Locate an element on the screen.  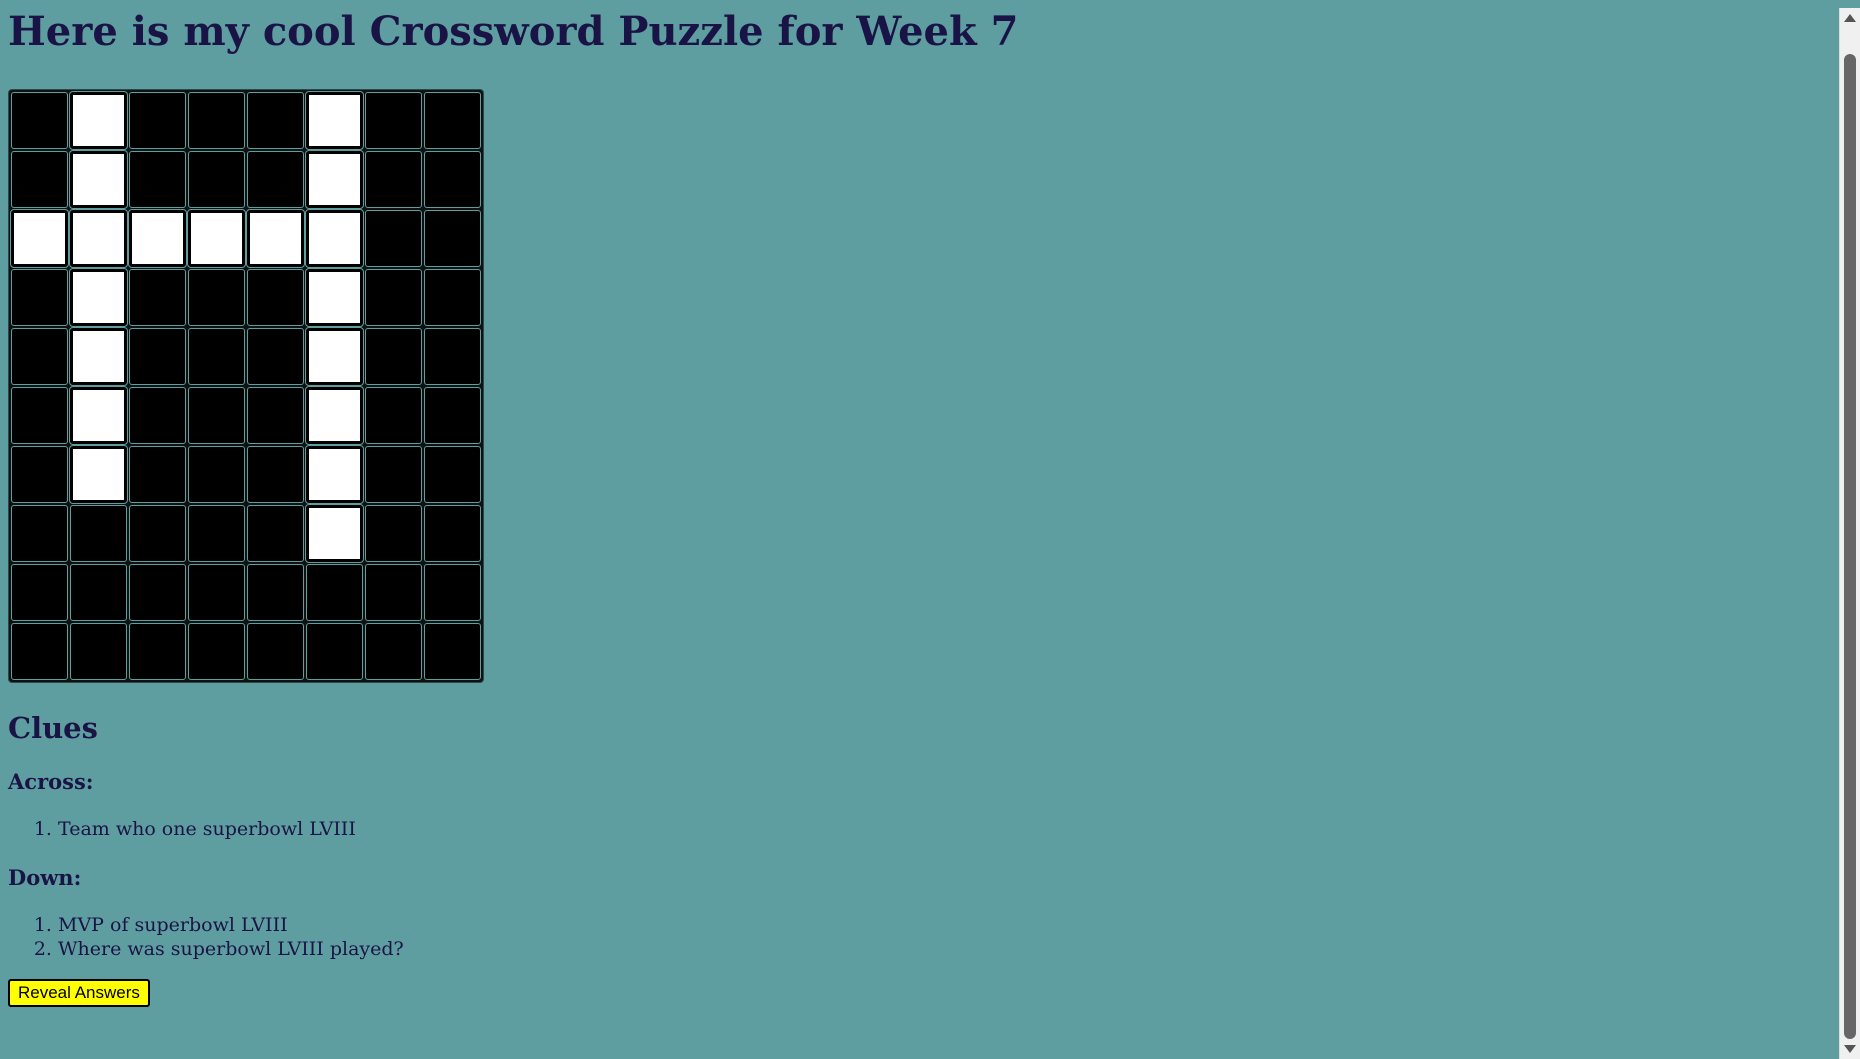
vertical-scrollbar is located at coordinates (1849, 533).